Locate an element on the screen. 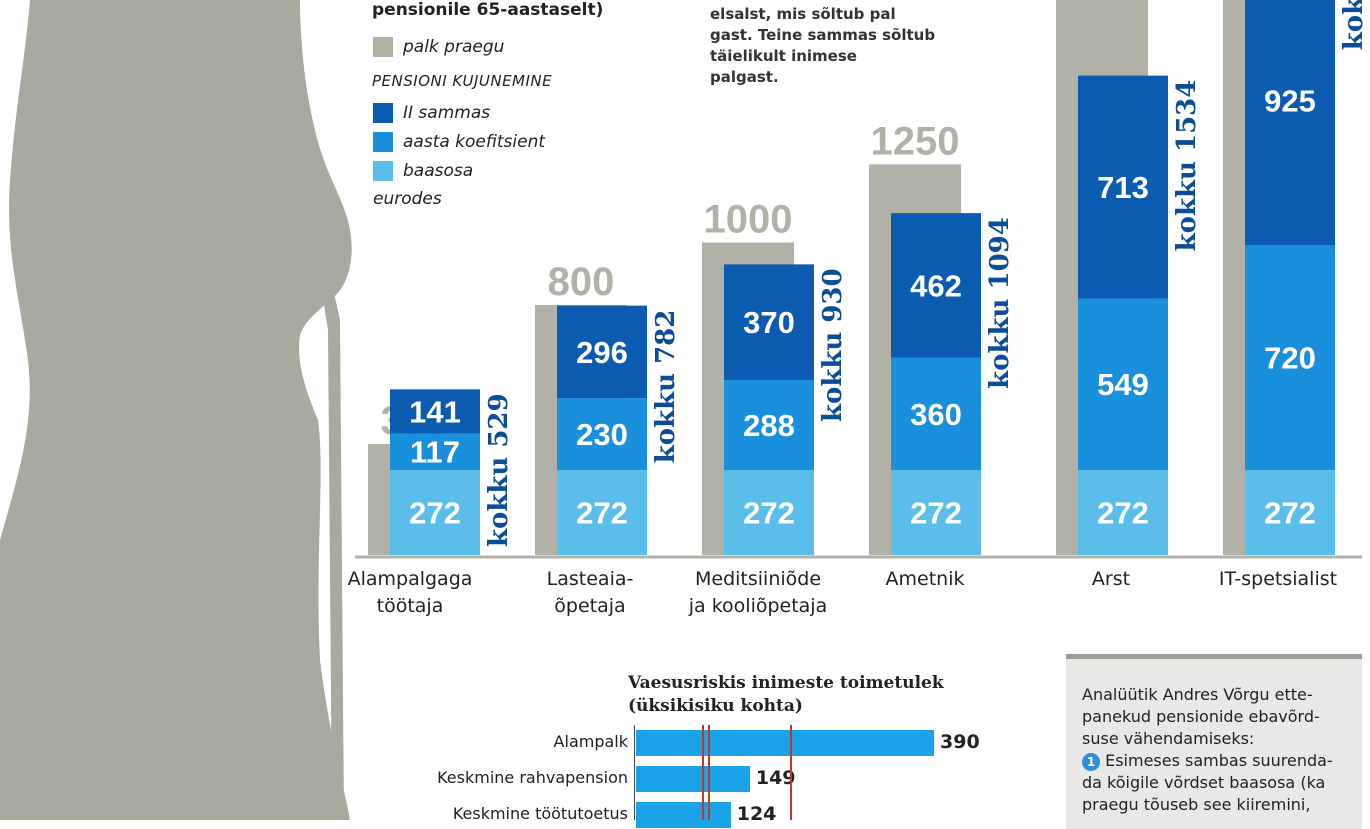  segment-value-label: 713 is located at coordinates (1123, 187).